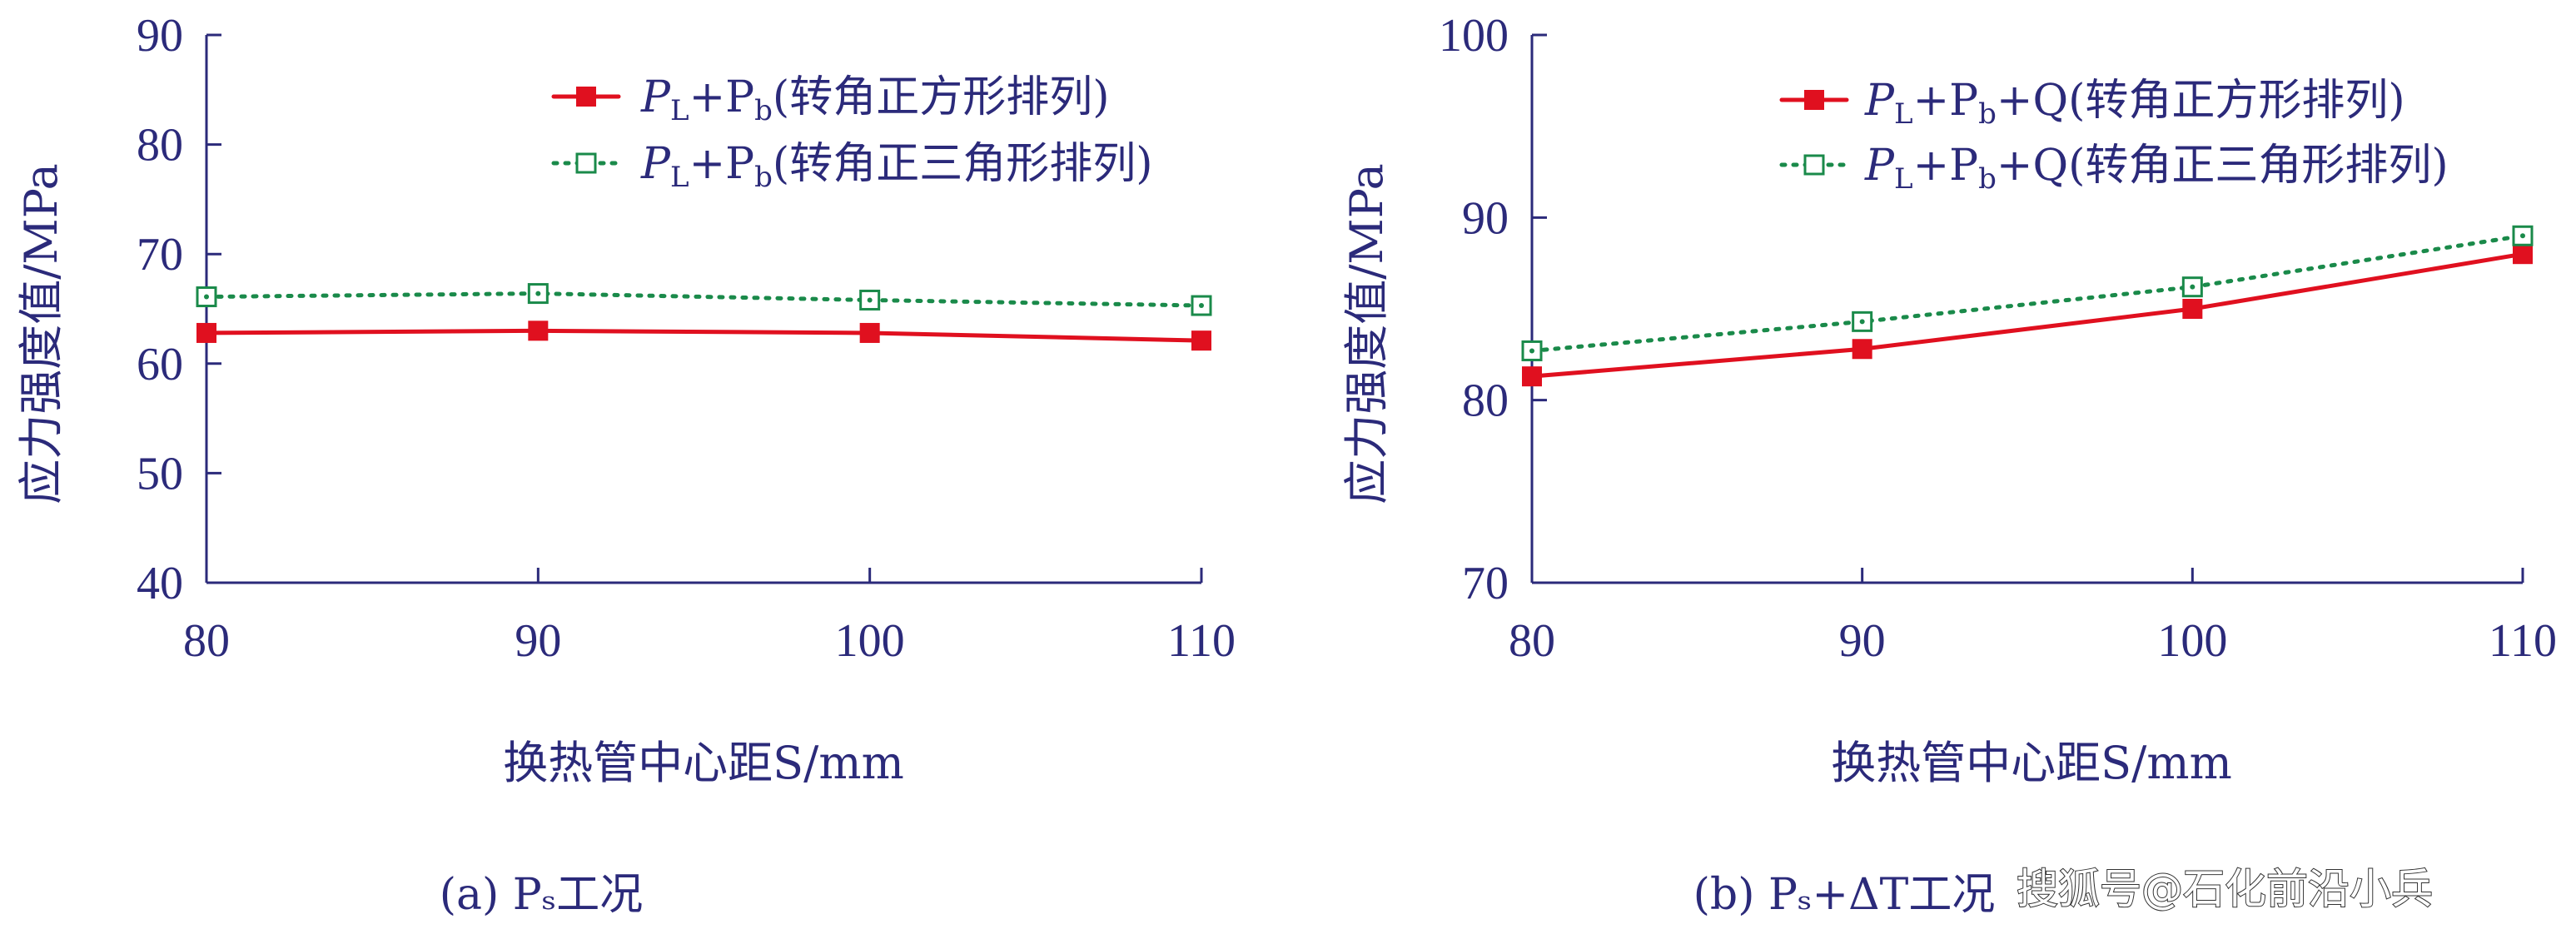  I want to click on watermark-text: 搜狐号@石化前沿小兵, so click(2225, 889).